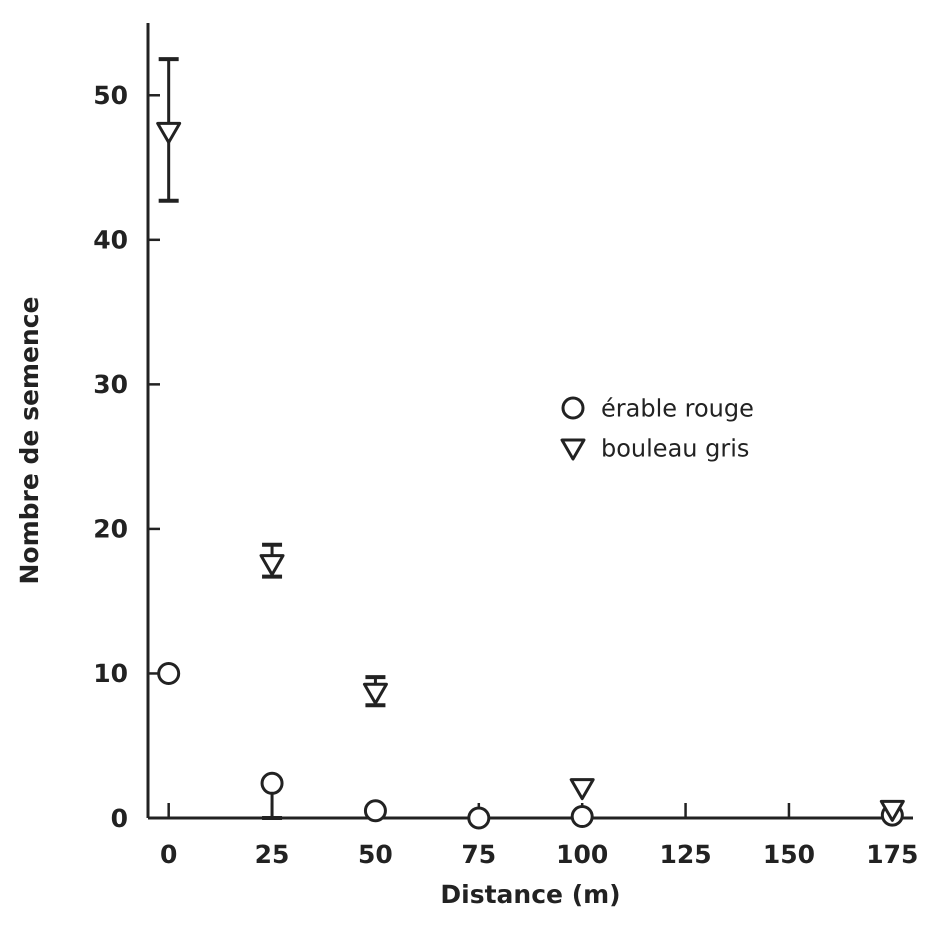 The image size is (941, 930). What do you see at coordinates (677, 408) in the screenshot?
I see `legend-label: érable rouge` at bounding box center [677, 408].